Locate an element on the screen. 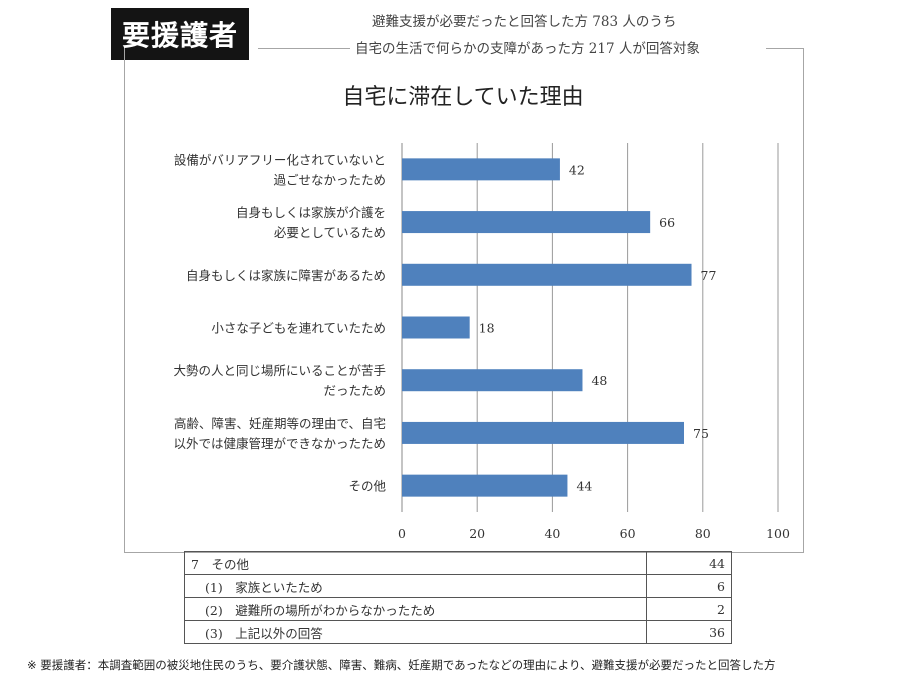 The width and height of the screenshot is (913, 685). table-row: (3) 上記以外の回答 36 is located at coordinates (458, 632).